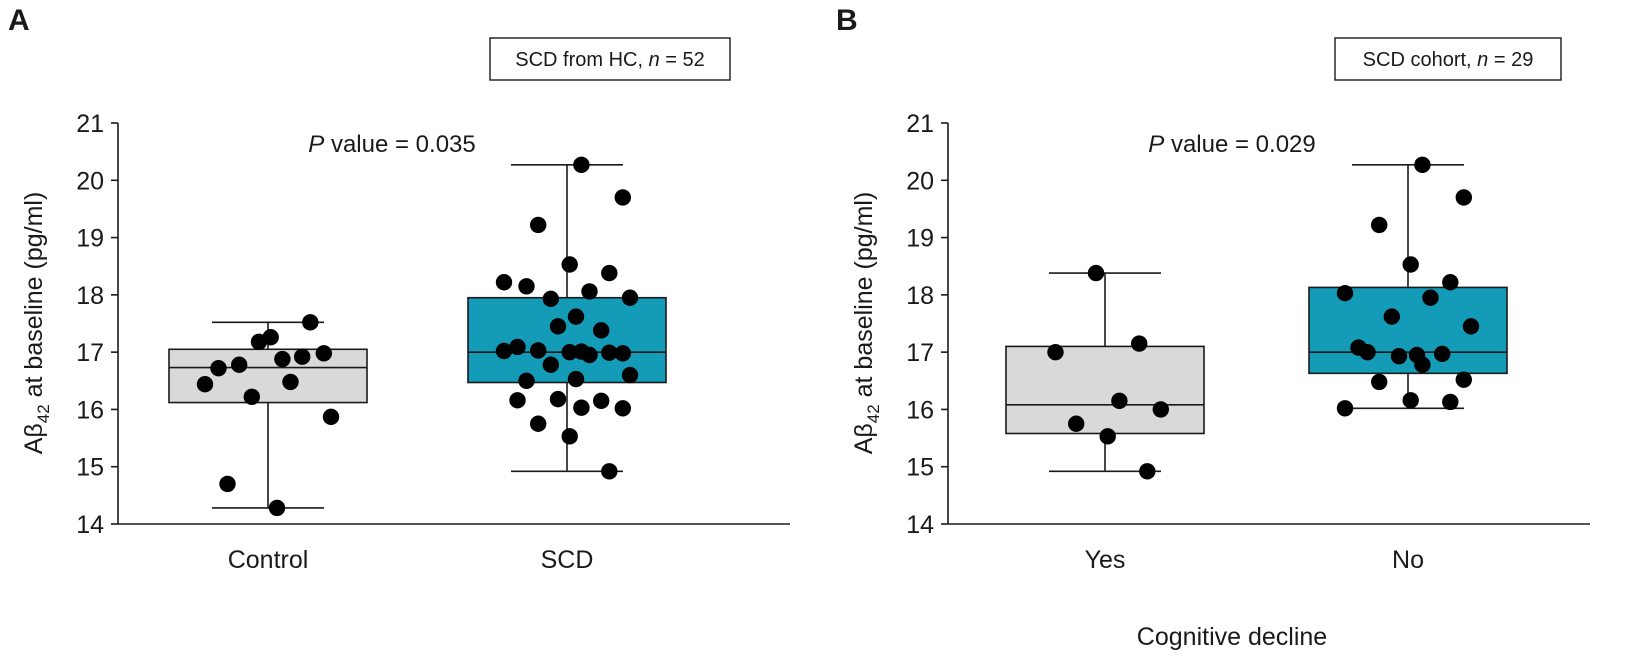 The image size is (1644, 666). What do you see at coordinates (920, 296) in the screenshot?
I see `y-tick-label-b: 18` at bounding box center [920, 296].